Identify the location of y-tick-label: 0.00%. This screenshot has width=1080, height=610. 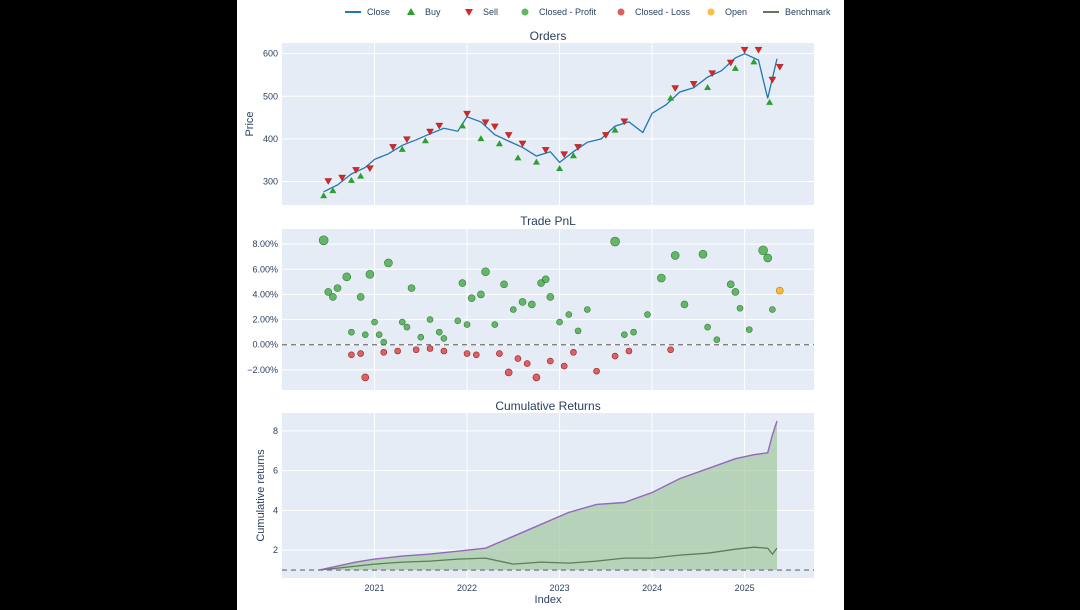
(265, 345).